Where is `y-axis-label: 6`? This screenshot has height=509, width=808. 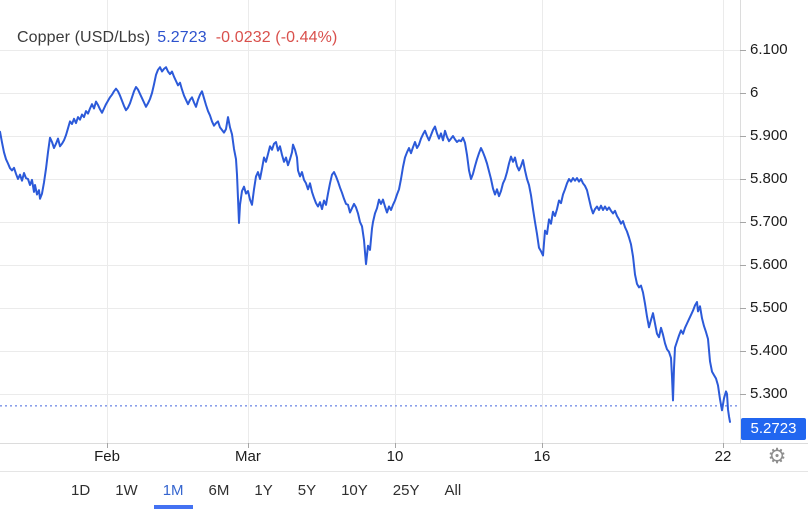 y-axis-label: 6 is located at coordinates (754, 92).